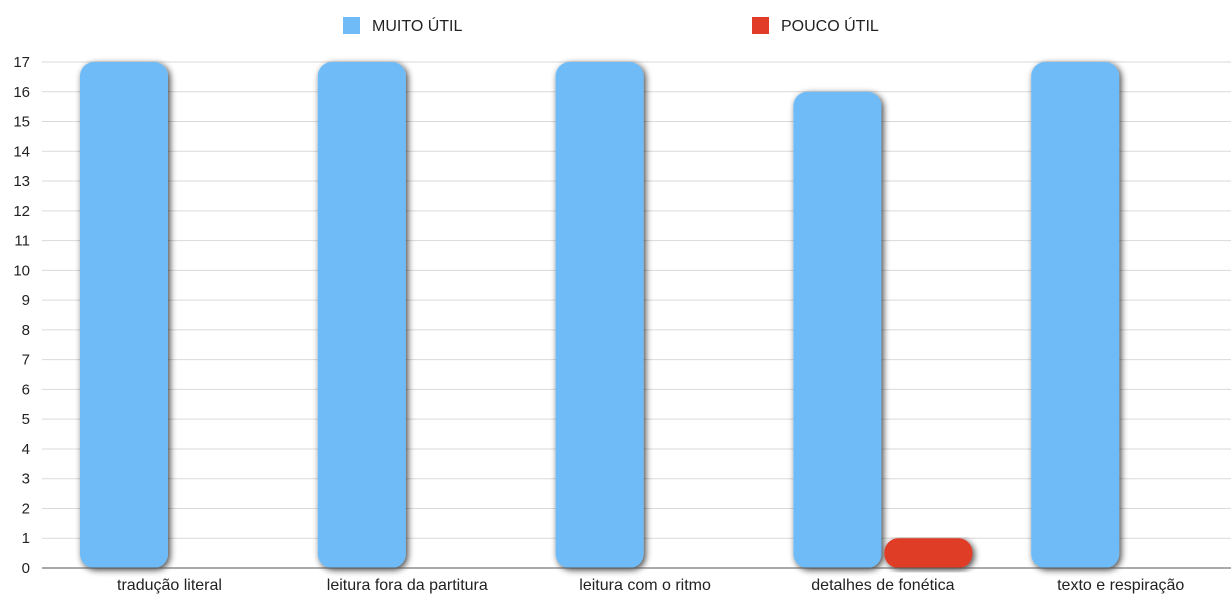 The image size is (1231, 596). Describe the element at coordinates (1120, 585) in the screenshot. I see `x-category-label: texto e respiração` at that location.